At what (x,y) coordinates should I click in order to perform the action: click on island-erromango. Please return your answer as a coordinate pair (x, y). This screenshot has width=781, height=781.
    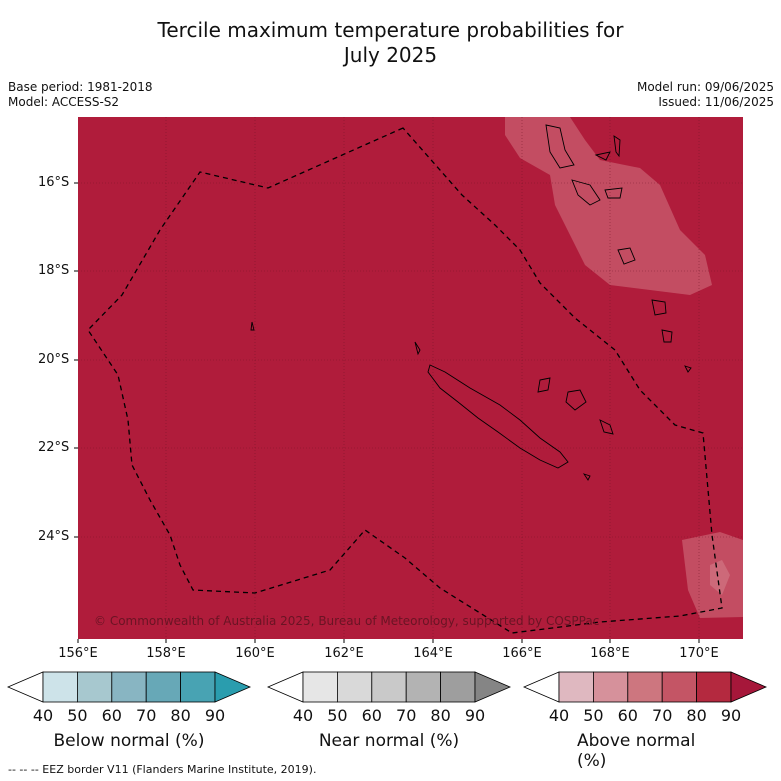
    Looking at the image, I should click on (659, 307).